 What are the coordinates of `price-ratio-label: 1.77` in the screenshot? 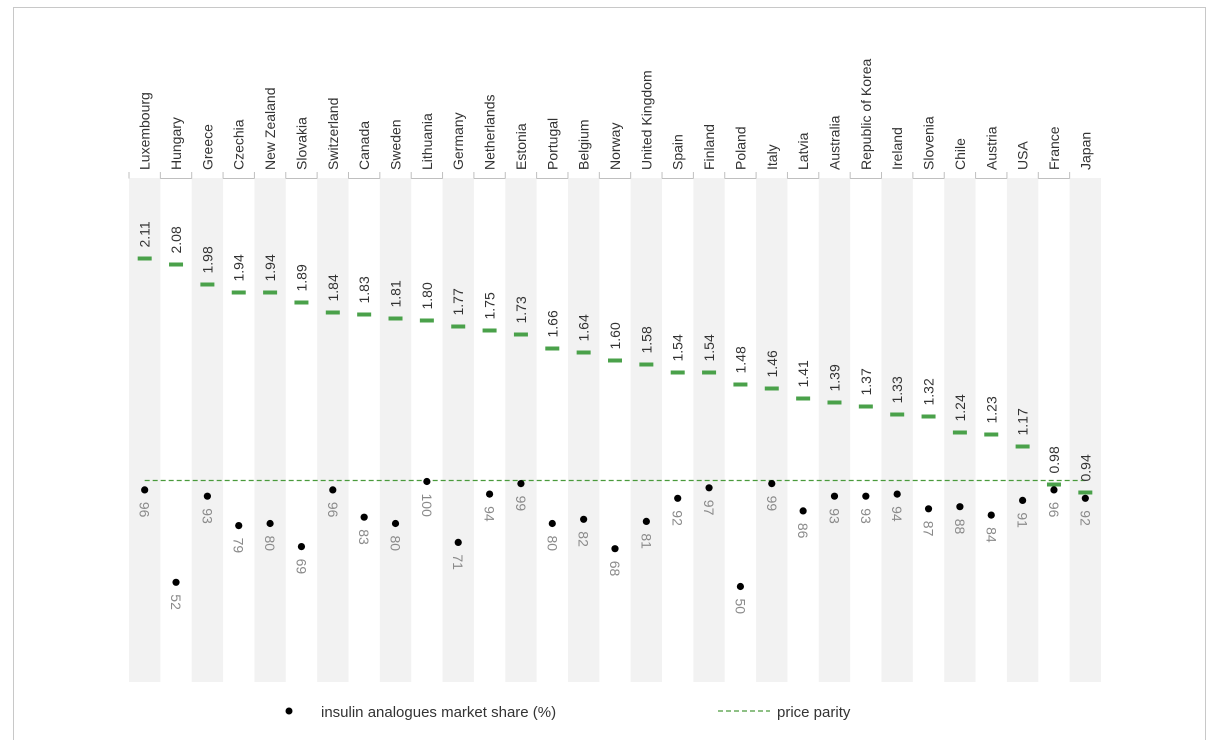 It's located at (458, 301).